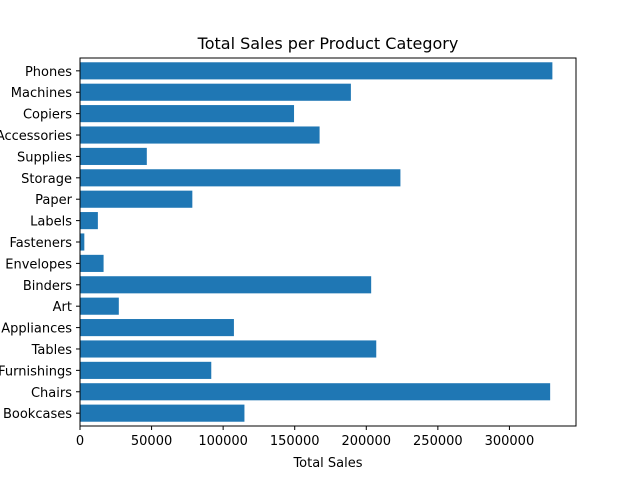 Image resolution: width=640 pixels, height=480 pixels. I want to click on bar-art, so click(99, 306).